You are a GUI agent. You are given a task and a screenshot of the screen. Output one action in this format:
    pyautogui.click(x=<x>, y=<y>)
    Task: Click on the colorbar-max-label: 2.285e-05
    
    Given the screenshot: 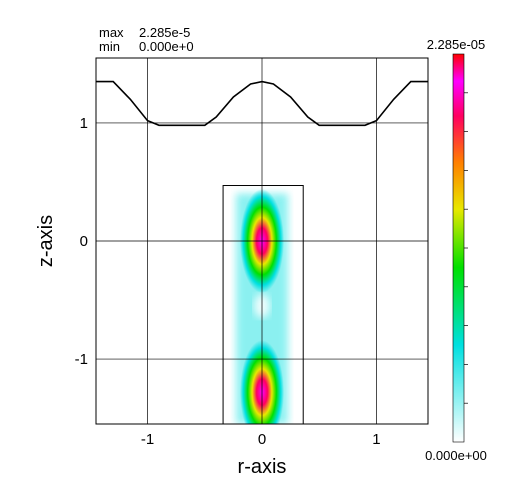 What is the action you would take?
    pyautogui.click(x=456, y=44)
    